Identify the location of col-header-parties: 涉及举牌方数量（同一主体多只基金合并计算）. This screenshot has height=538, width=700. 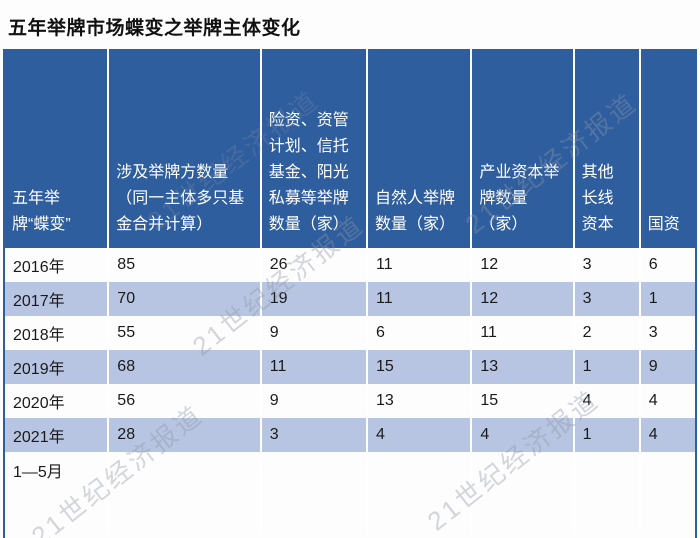
(185, 149).